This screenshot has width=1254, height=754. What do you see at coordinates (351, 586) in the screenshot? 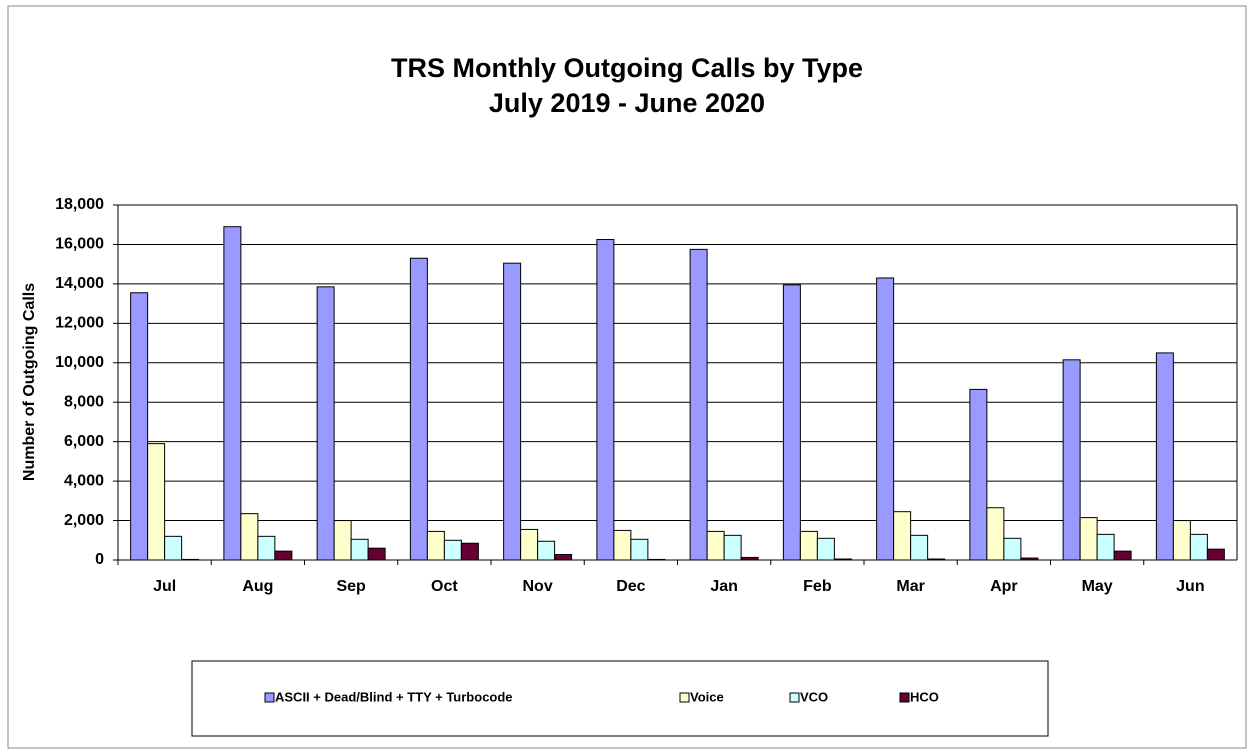
I see `x-tick-label: Sep` at bounding box center [351, 586].